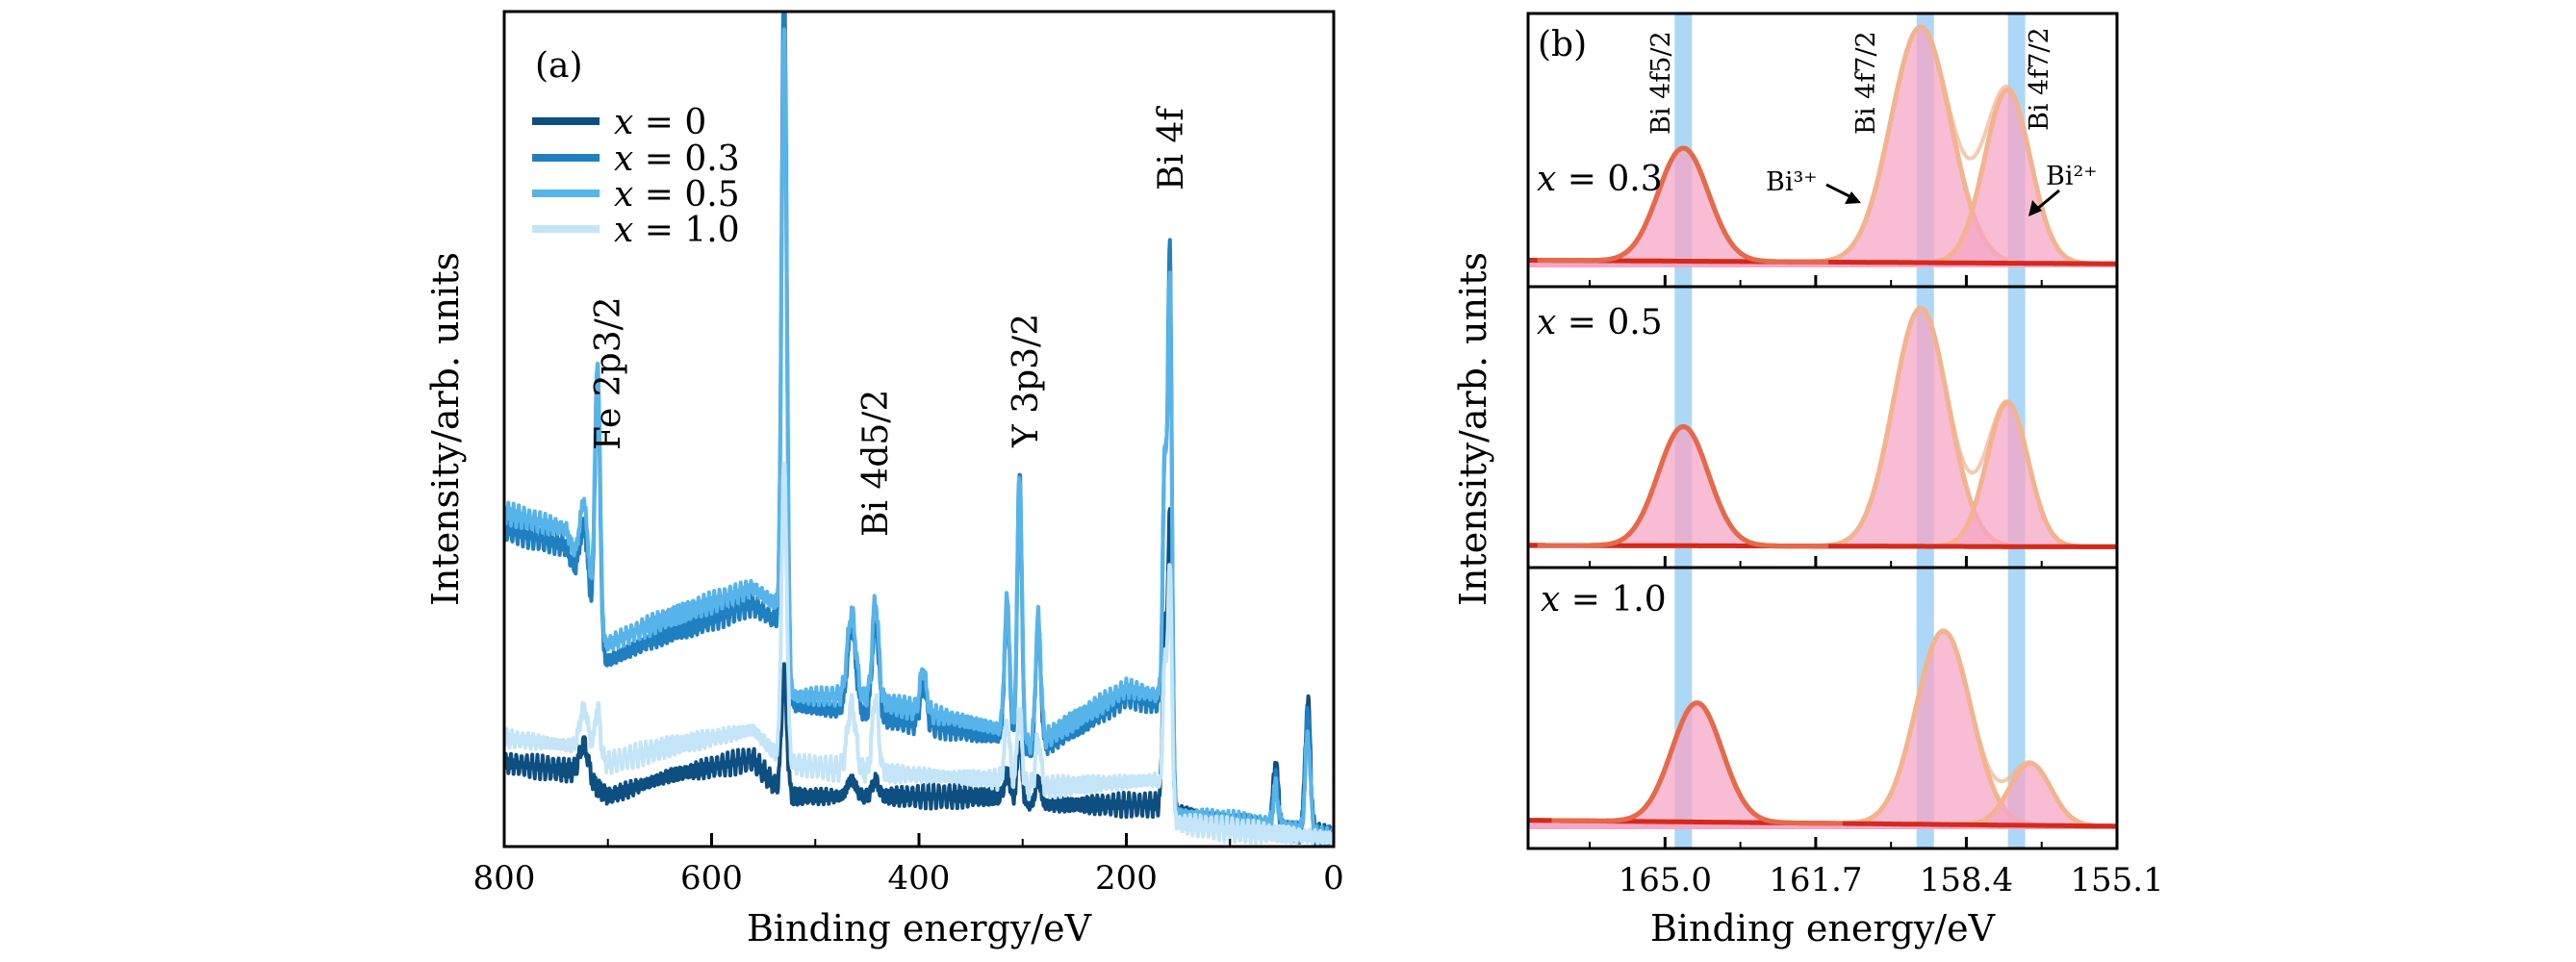 The width and height of the screenshot is (2576, 962). What do you see at coordinates (1876, 587) in the screenshot?
I see `panel-b-x-ticks: 165.0 161.7 158.4 155.1` at bounding box center [1876, 587].